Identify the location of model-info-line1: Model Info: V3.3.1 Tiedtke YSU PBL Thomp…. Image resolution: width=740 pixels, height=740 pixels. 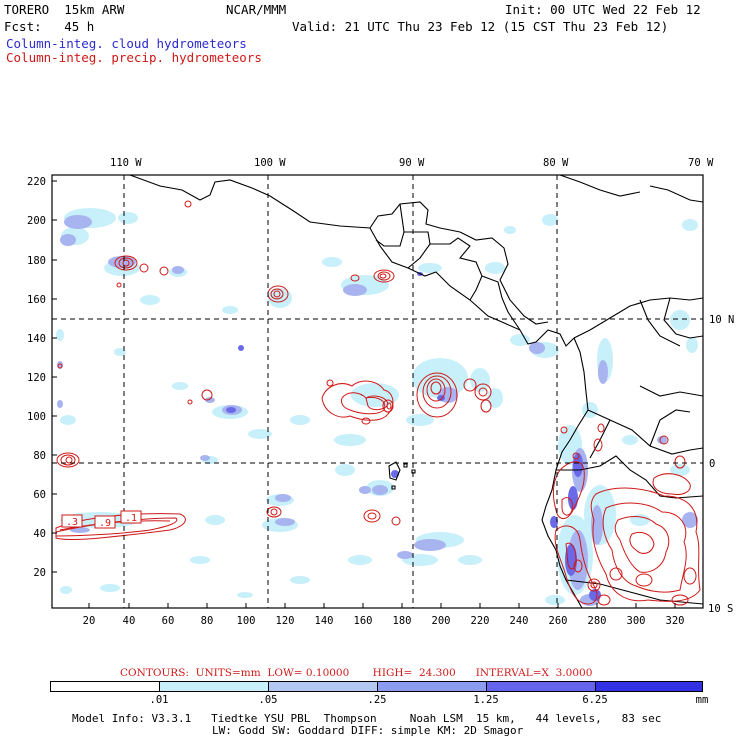
(367, 718).